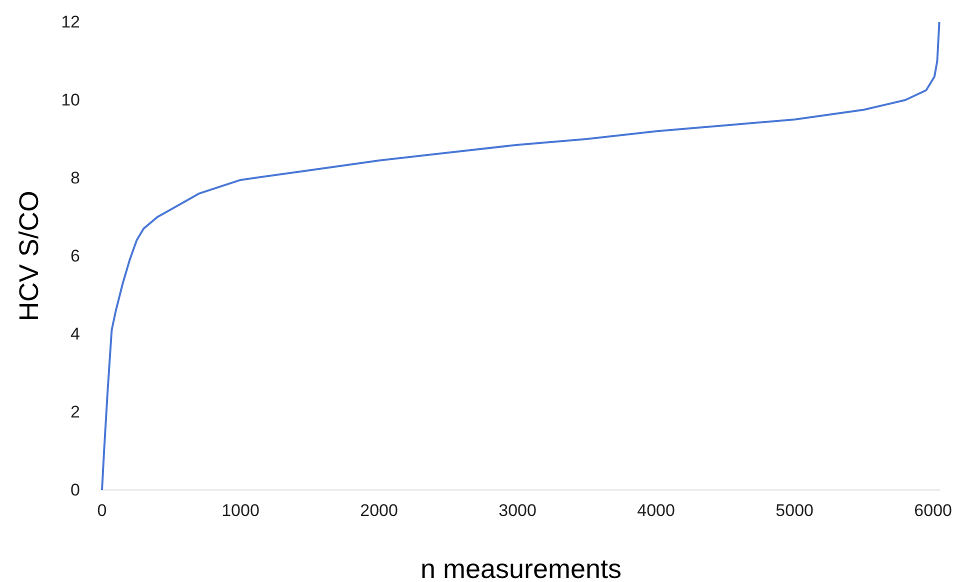 This screenshot has width=956, height=582. What do you see at coordinates (75, 256) in the screenshot?
I see `y-tick-label: 6` at bounding box center [75, 256].